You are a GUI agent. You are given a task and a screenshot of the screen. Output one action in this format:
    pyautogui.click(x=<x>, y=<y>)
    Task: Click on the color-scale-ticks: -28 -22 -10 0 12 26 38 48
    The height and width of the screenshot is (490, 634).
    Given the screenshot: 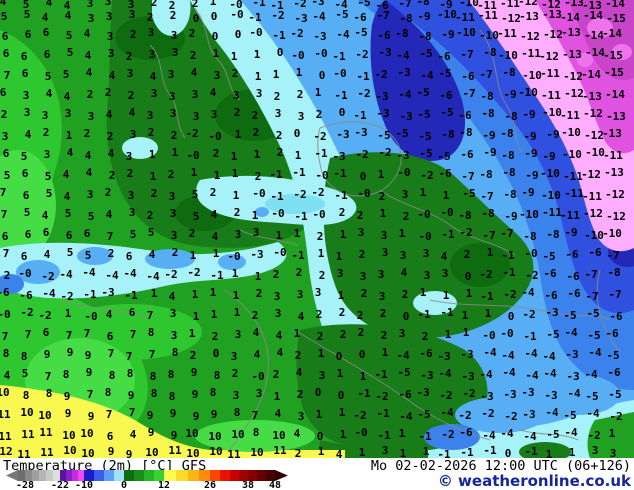 What is the action you would take?
    pyautogui.click(x=154, y=485)
    